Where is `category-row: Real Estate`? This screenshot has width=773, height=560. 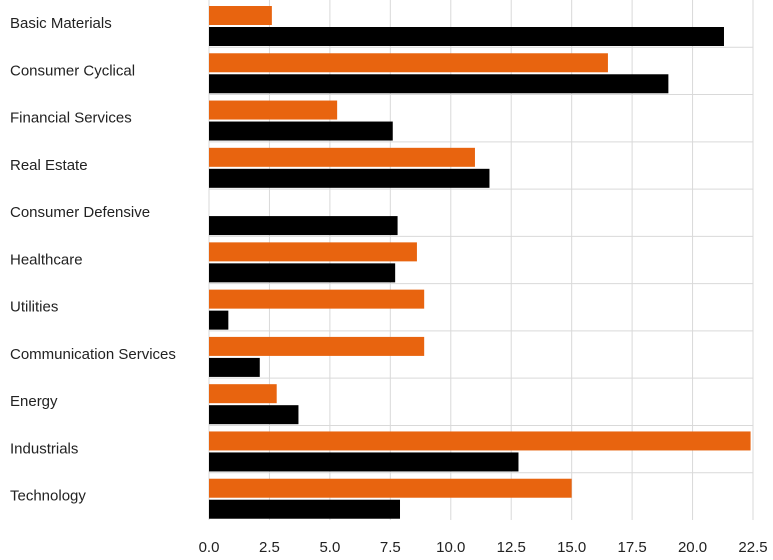
category-row: Real Estate is located at coordinates (250, 167).